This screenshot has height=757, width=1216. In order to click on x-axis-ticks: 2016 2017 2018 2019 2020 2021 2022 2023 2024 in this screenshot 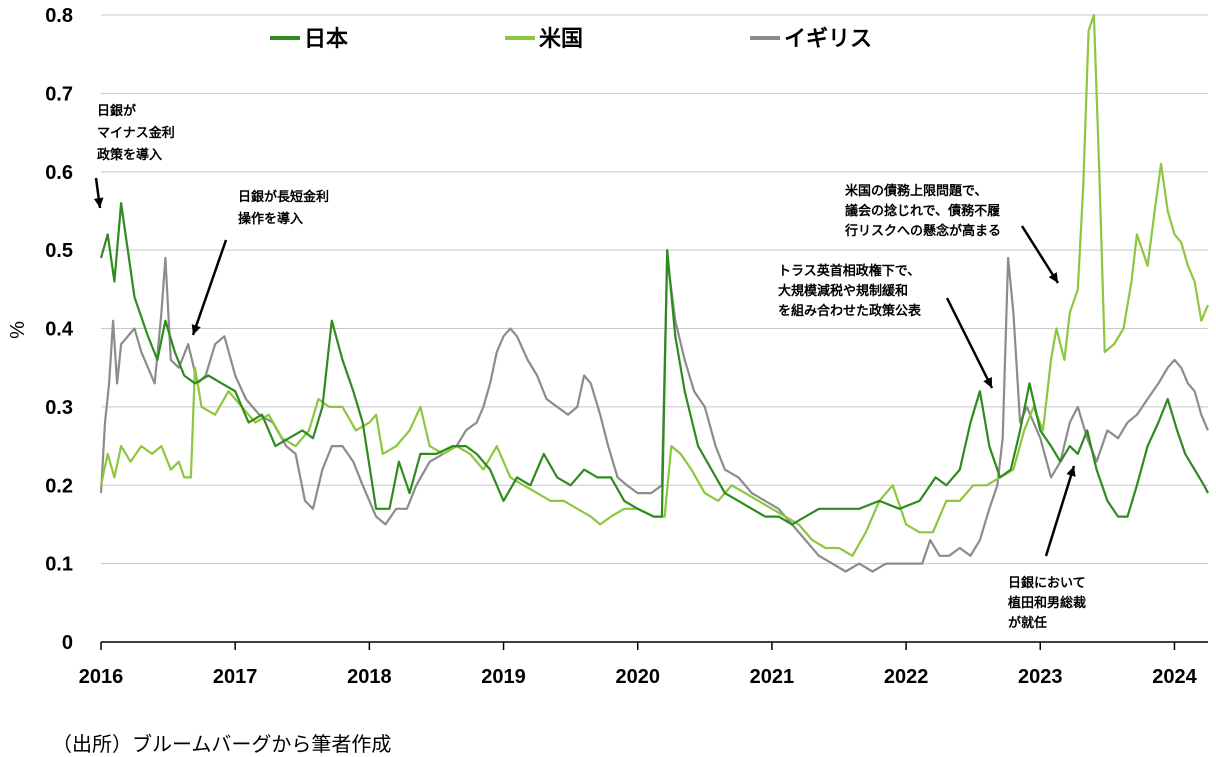, I will do `click(638, 665)`.